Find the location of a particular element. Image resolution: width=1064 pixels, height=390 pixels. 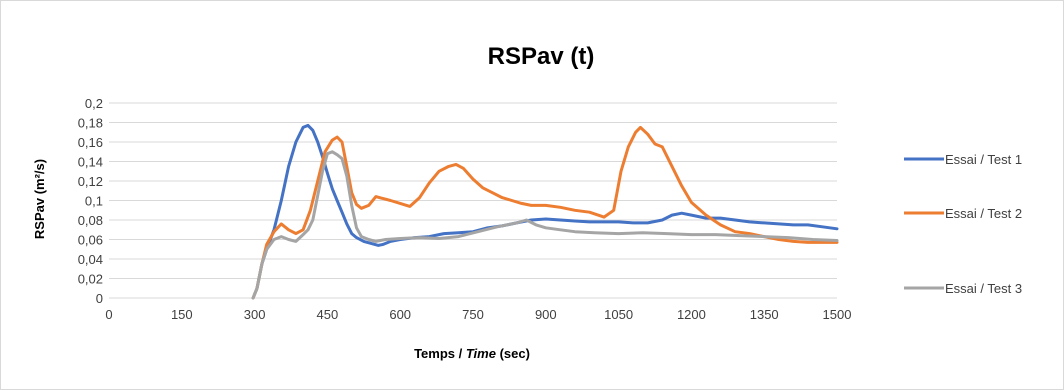

x-tick-label: 300 is located at coordinates (255, 314).